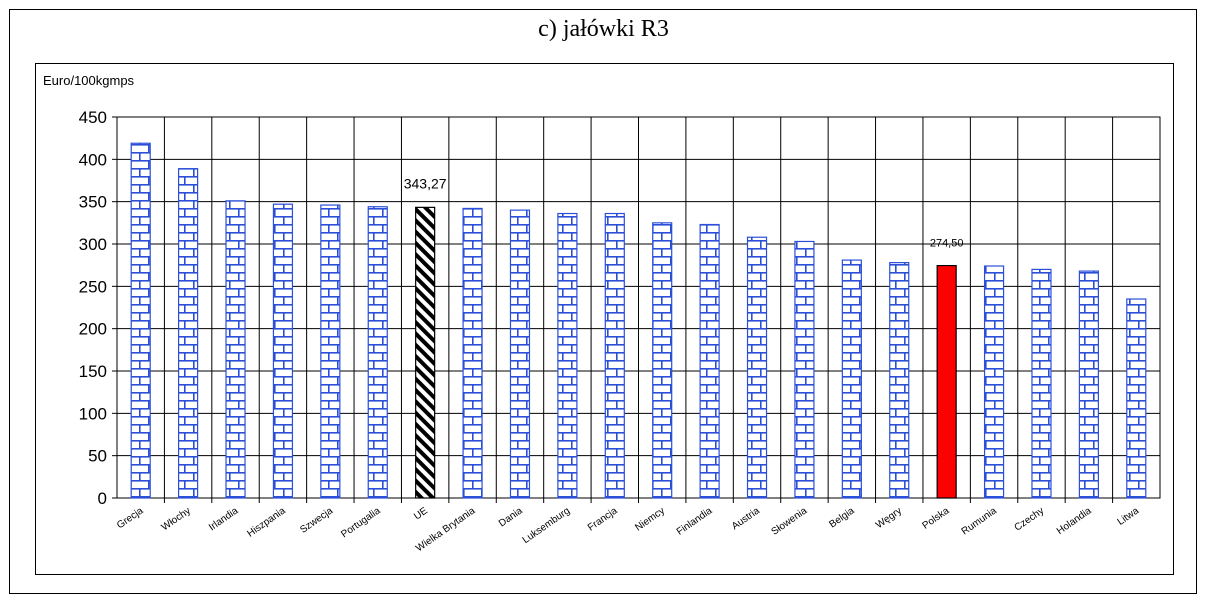 This screenshot has height=602, width=1207. Describe the element at coordinates (102, 498) in the screenshot. I see `y-tick-label: 0` at that location.